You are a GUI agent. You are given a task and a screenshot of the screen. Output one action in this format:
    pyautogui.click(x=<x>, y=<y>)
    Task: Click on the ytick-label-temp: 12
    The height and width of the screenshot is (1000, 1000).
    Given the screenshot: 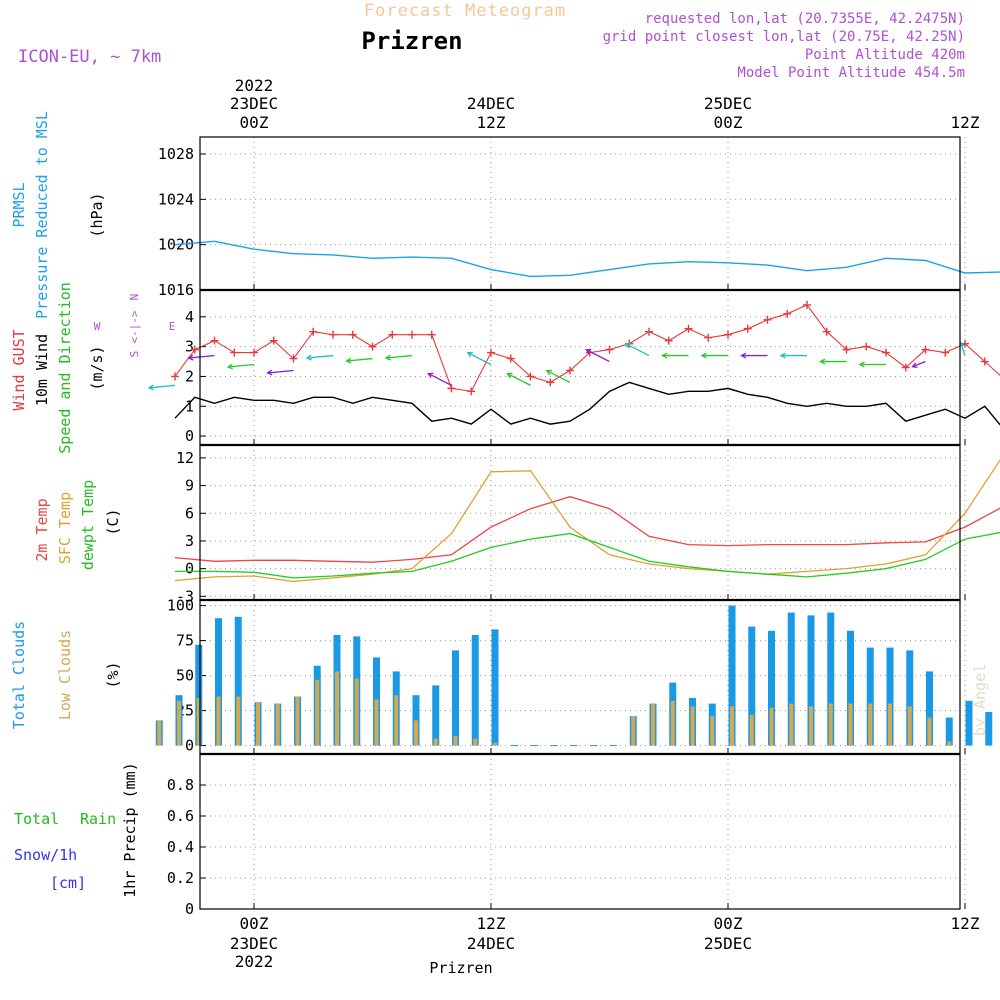 What is the action you would take?
    pyautogui.click(x=185, y=458)
    